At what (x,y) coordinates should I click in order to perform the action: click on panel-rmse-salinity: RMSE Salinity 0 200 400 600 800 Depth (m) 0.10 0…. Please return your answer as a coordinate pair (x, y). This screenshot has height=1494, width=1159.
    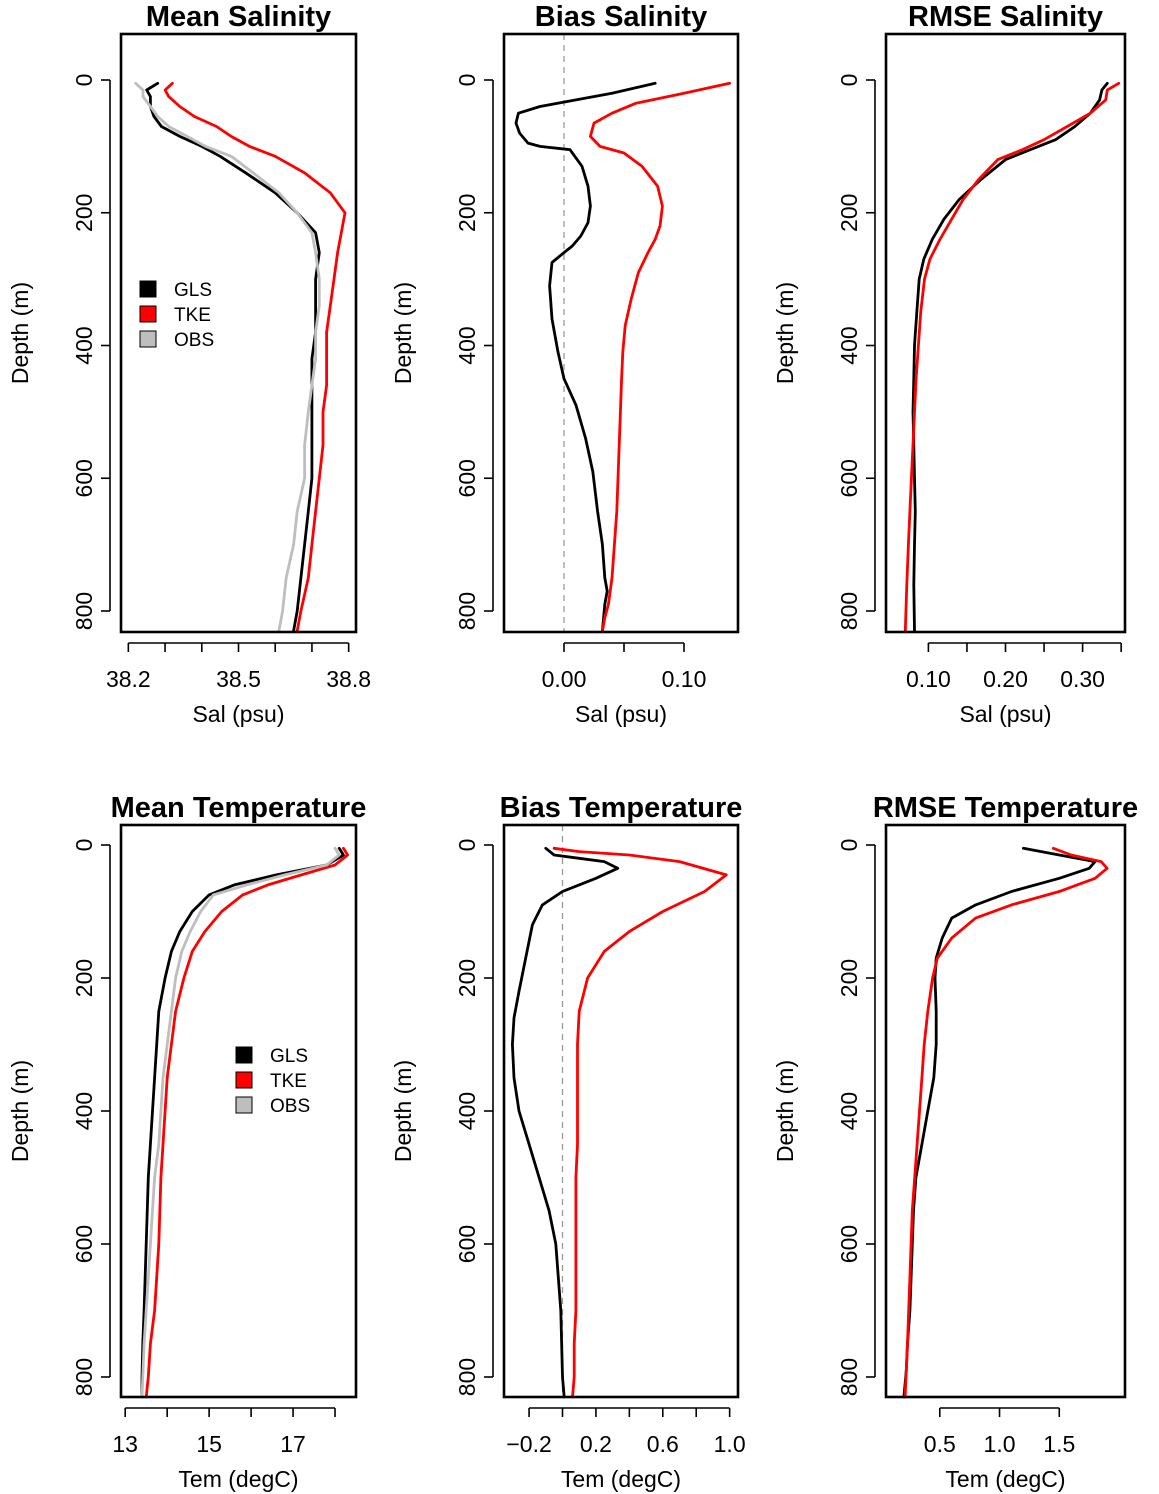
    Looking at the image, I should click on (949, 364).